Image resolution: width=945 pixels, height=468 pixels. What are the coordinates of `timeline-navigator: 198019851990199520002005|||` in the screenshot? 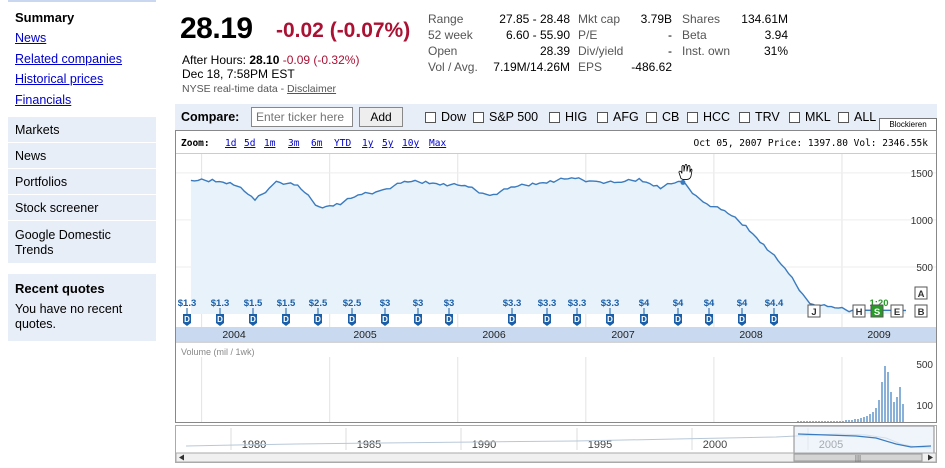 It's located at (556, 444).